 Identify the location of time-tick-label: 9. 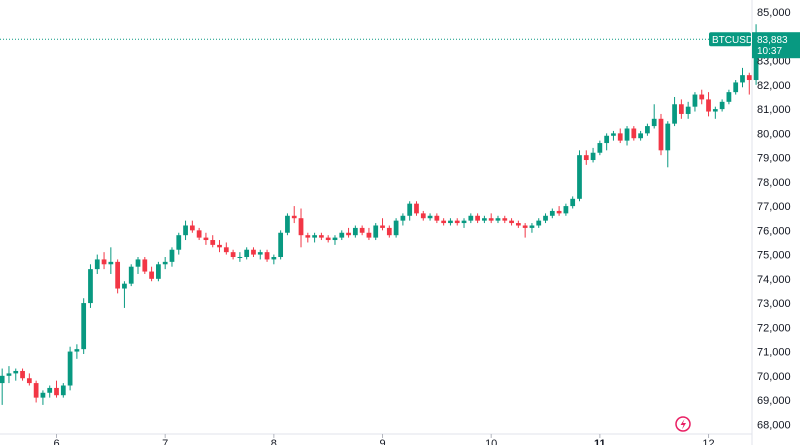
(382, 441).